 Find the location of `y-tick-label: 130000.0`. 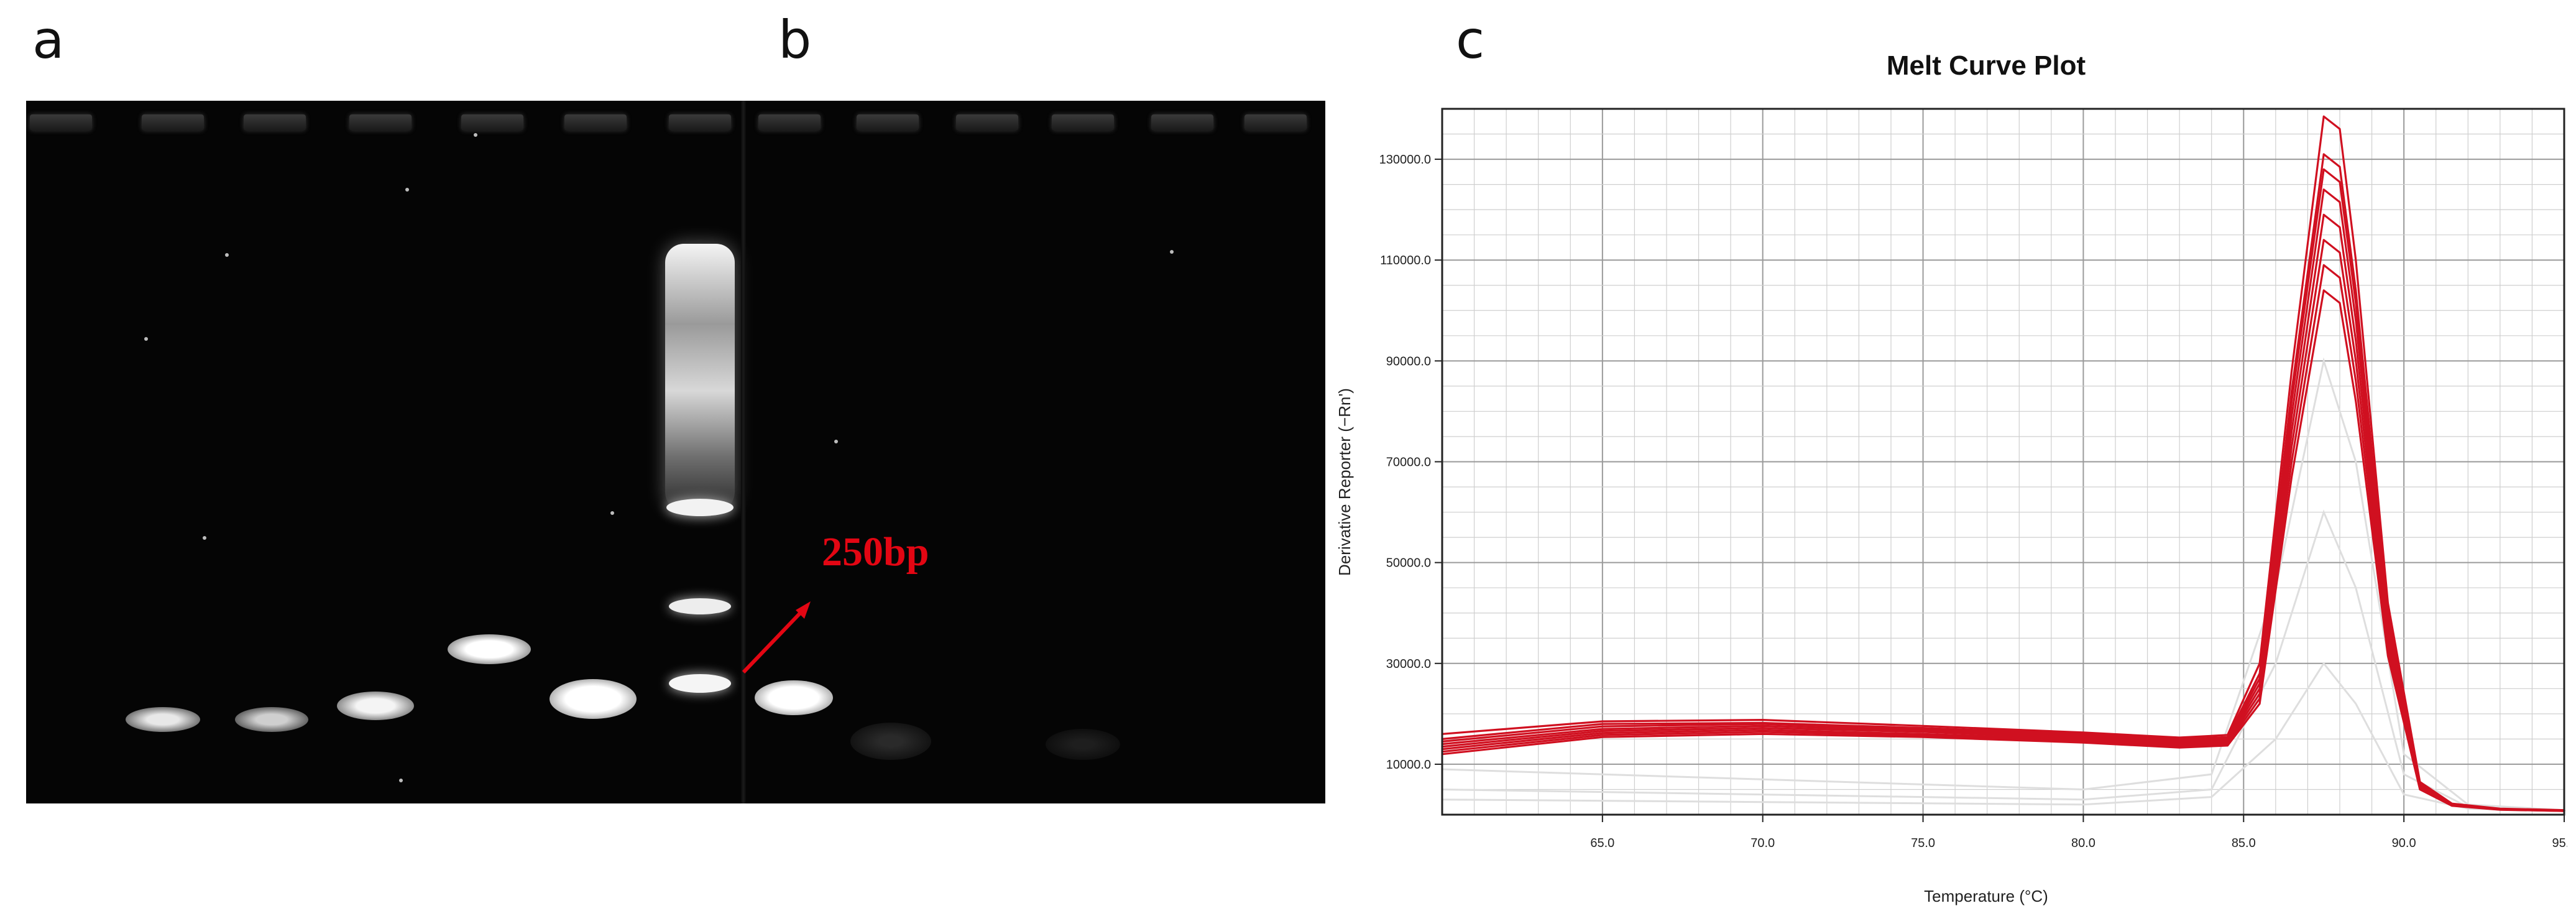

y-tick-label: 130000.0 is located at coordinates (1405, 160).